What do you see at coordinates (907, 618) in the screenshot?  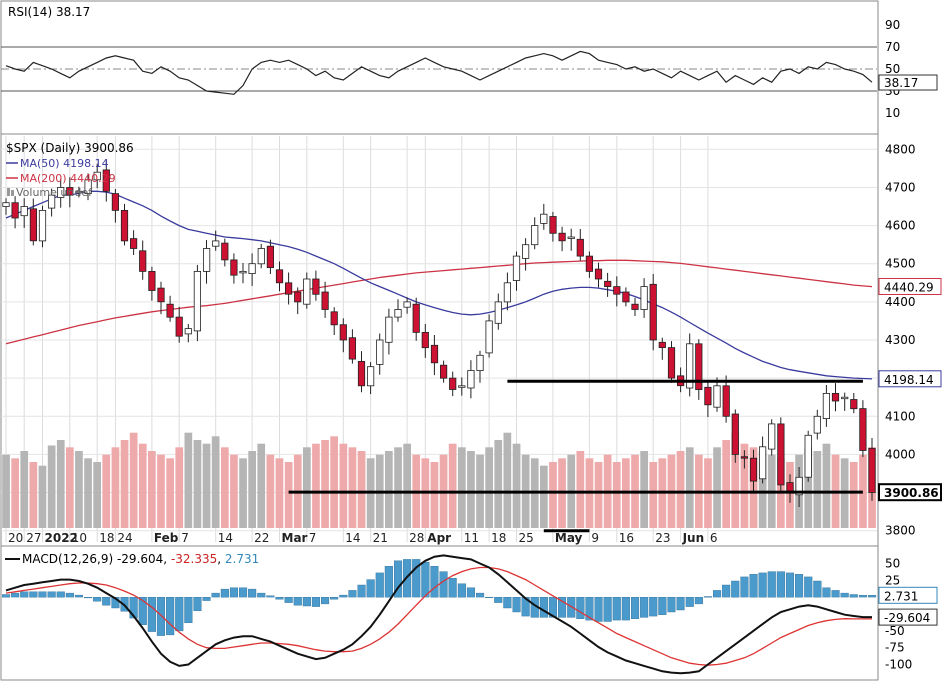 I see `macd-tag-label: -29.604` at bounding box center [907, 618].